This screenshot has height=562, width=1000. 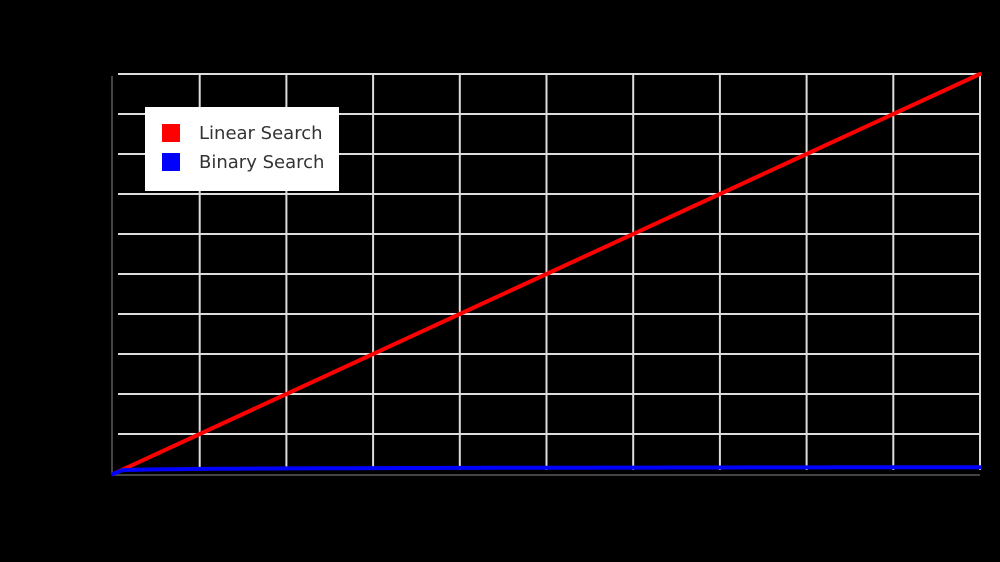 I want to click on legend-swatch-binary-search-icon, so click(x=171, y=162).